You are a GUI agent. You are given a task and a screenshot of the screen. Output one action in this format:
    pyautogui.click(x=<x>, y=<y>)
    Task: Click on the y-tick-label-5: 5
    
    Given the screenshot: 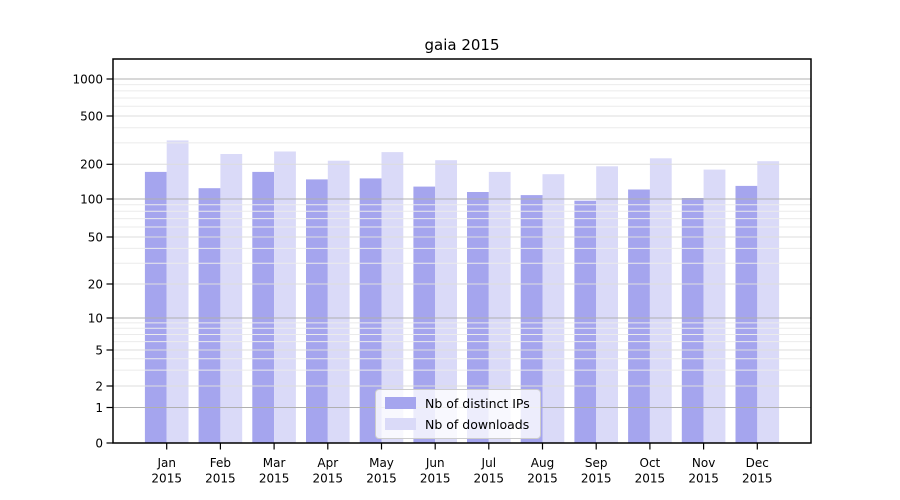 What is the action you would take?
    pyautogui.click(x=99, y=350)
    